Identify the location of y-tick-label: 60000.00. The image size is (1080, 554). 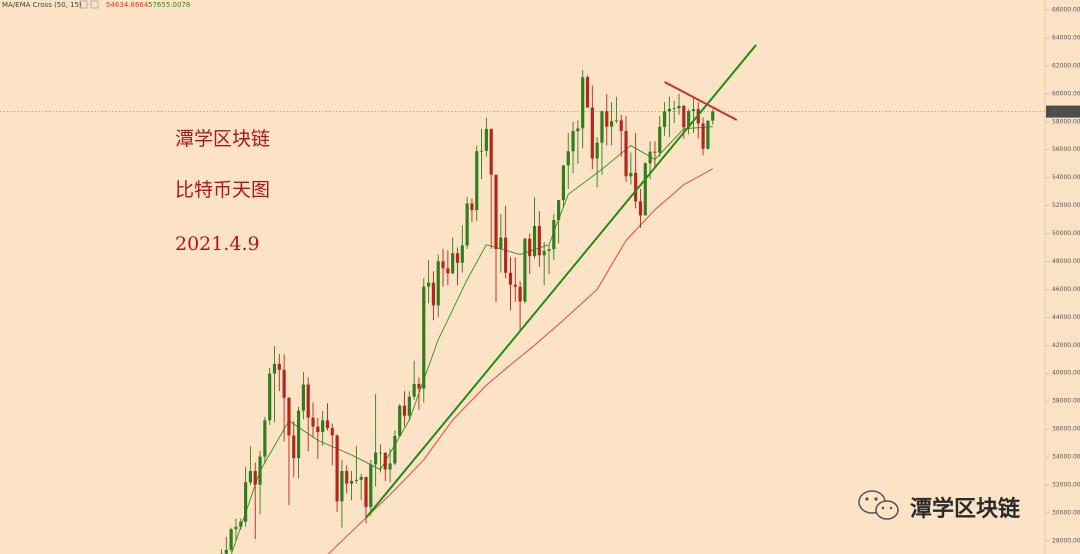
(1066, 93).